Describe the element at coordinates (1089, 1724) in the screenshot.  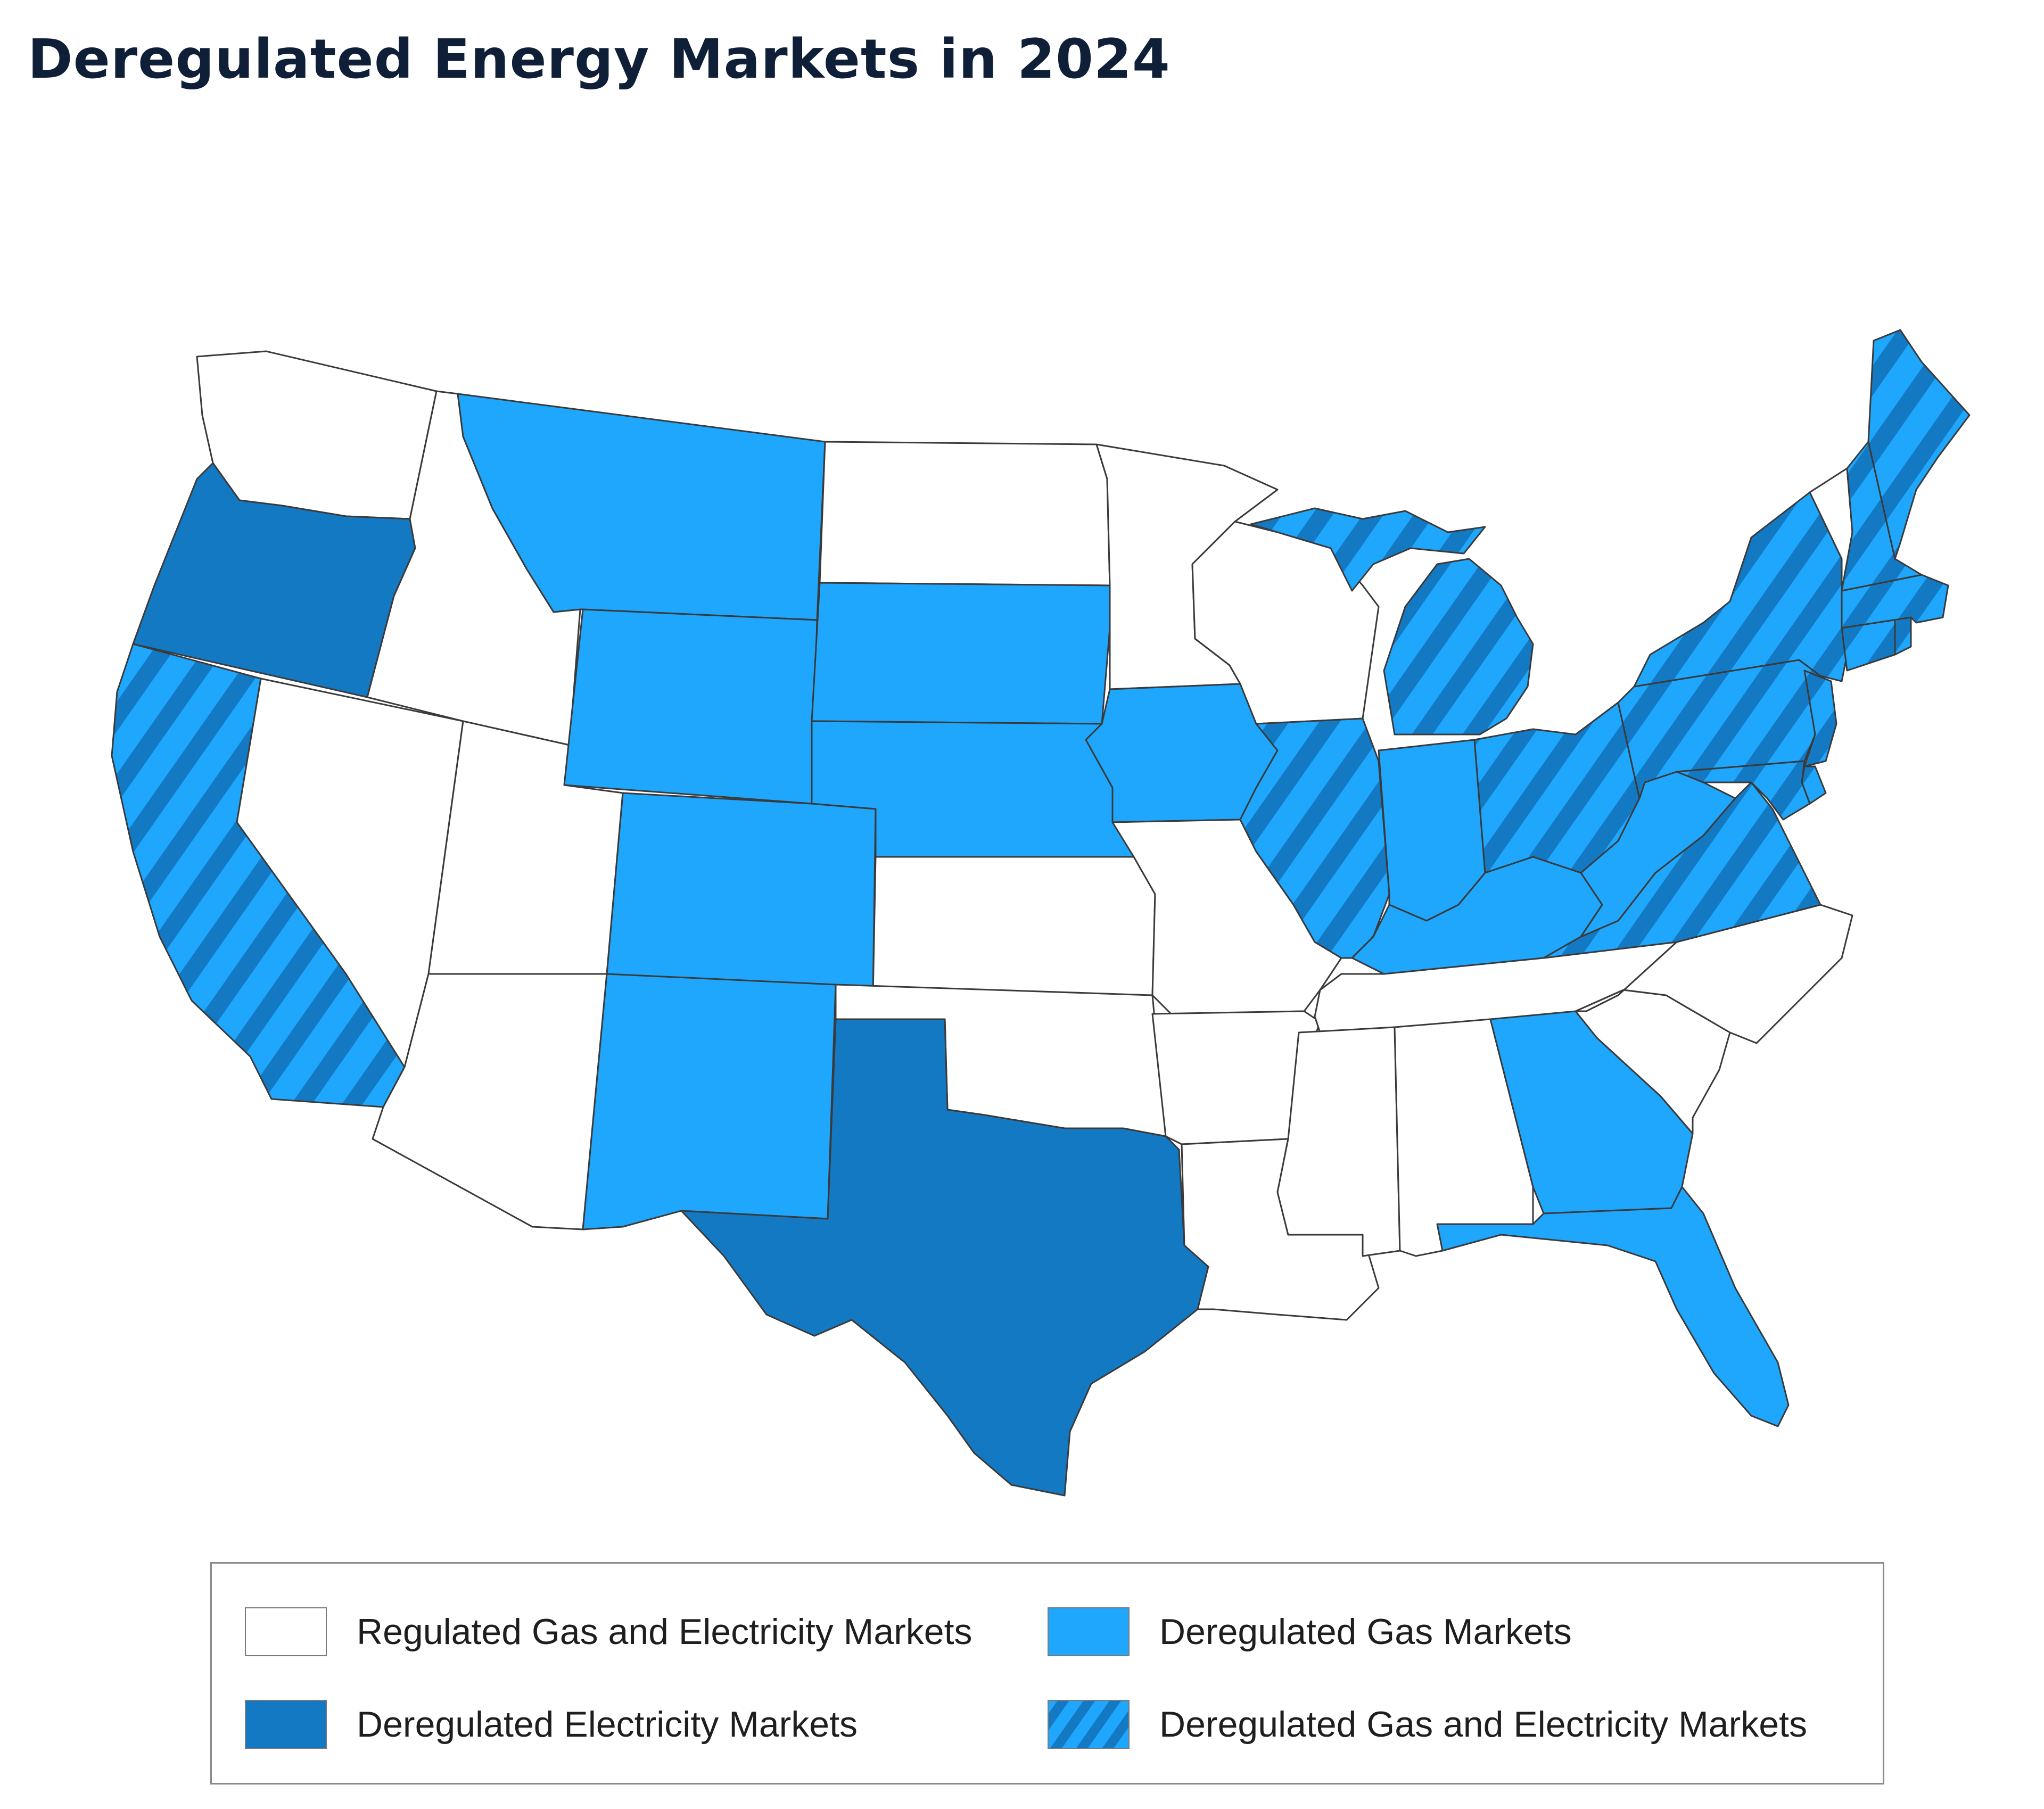
I see `swatch-both` at that location.